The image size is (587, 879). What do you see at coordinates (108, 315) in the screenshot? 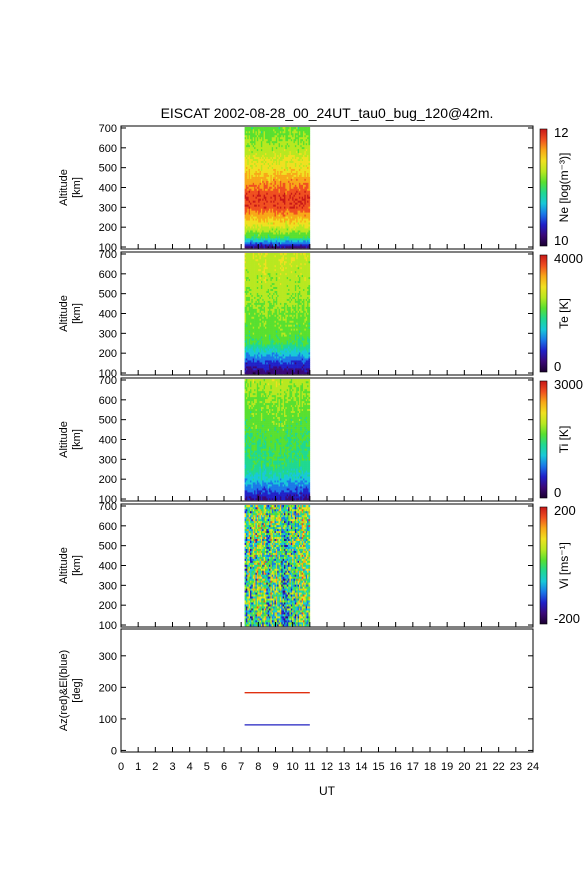
I see `y-tick-label: 400` at bounding box center [108, 315].